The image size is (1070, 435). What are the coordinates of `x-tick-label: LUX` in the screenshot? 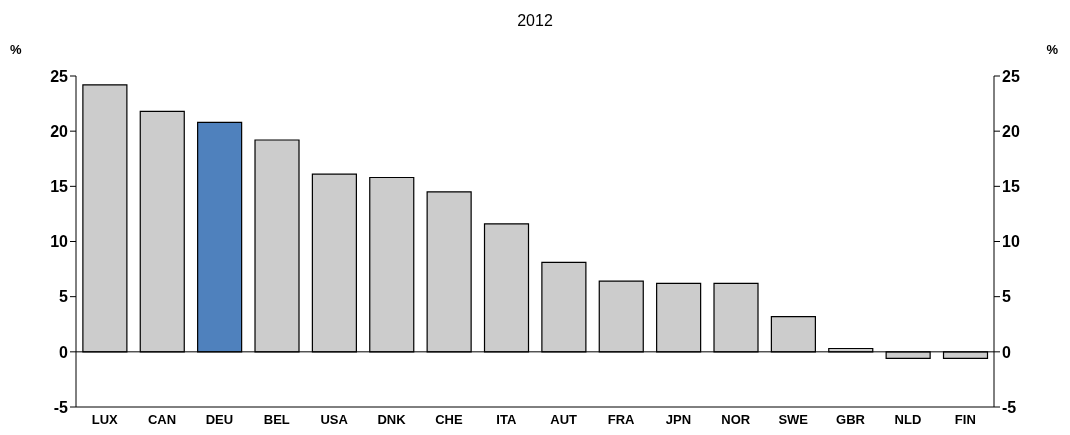 It's located at (105, 420).